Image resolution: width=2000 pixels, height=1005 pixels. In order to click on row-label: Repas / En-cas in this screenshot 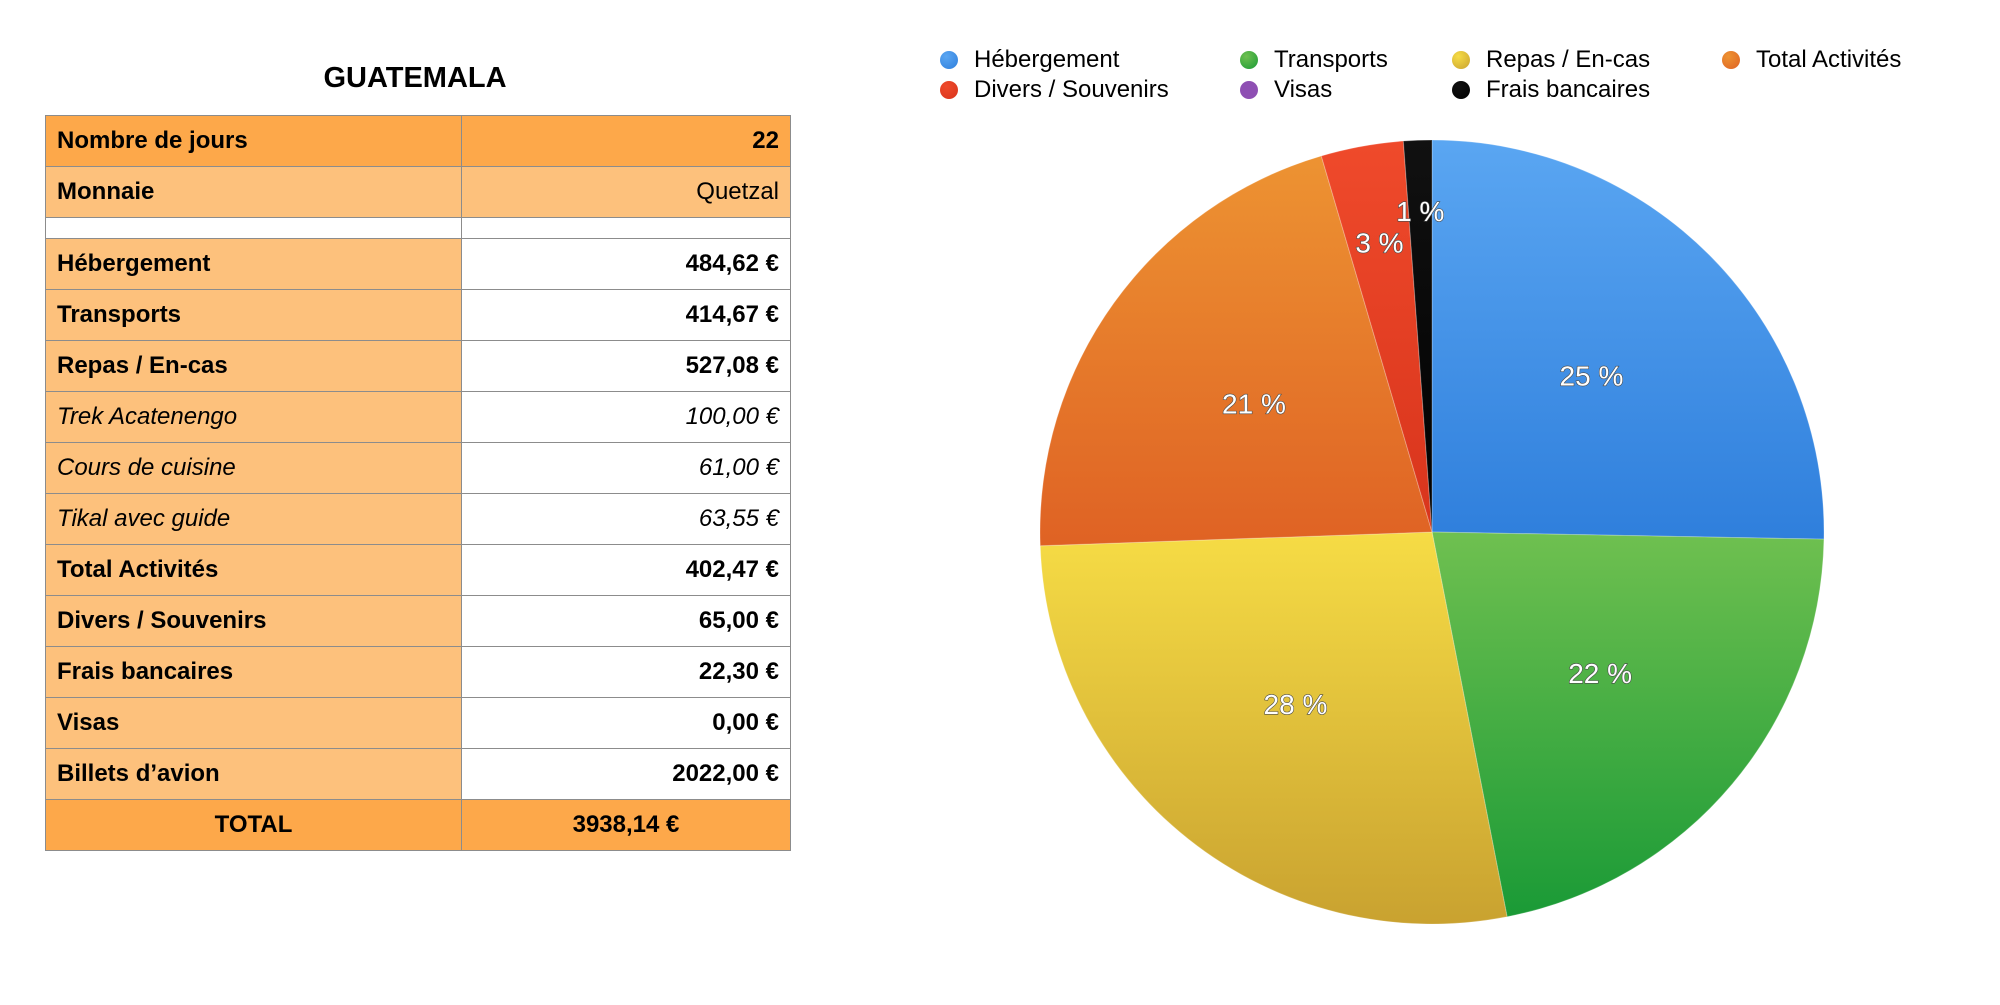, I will do `click(253, 366)`.